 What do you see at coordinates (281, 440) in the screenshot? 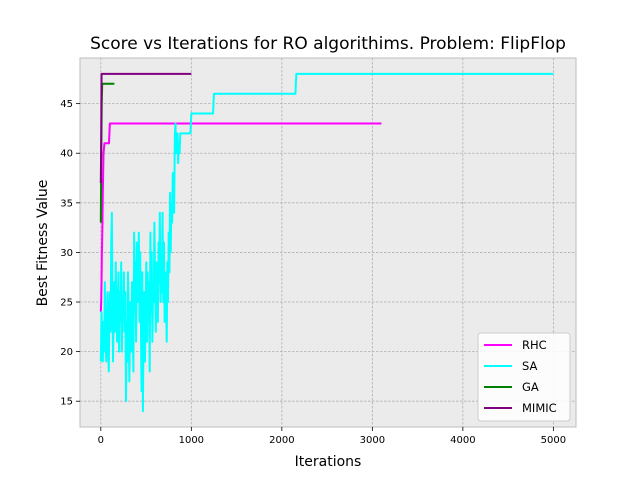
I see `x-tick-label: 2000` at bounding box center [281, 440].